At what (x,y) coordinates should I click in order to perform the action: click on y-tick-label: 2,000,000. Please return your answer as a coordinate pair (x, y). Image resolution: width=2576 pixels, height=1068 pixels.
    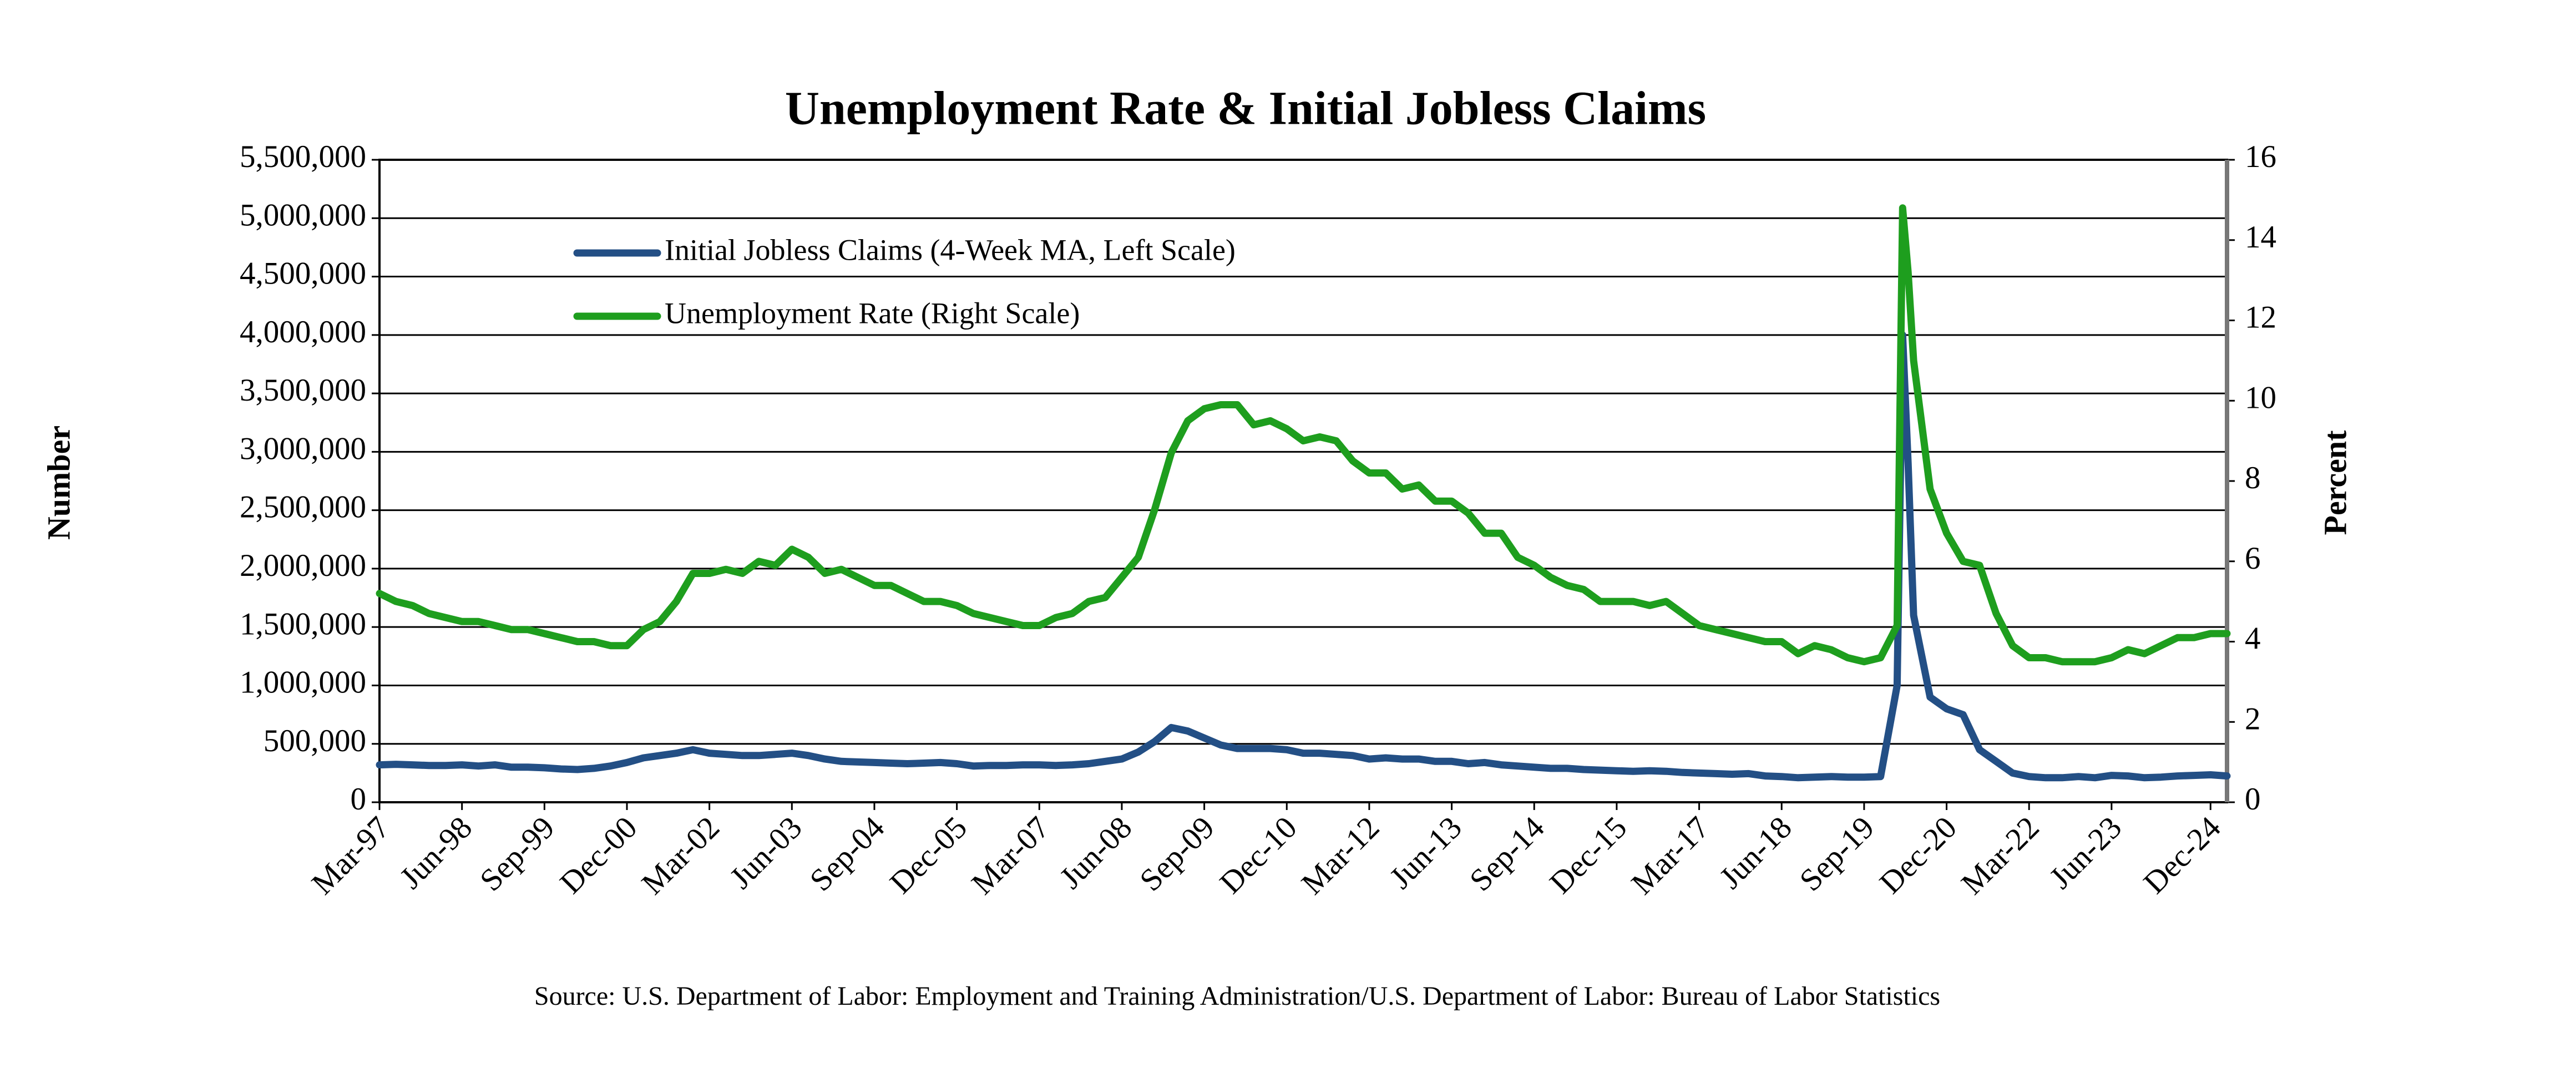
    Looking at the image, I should click on (303, 565).